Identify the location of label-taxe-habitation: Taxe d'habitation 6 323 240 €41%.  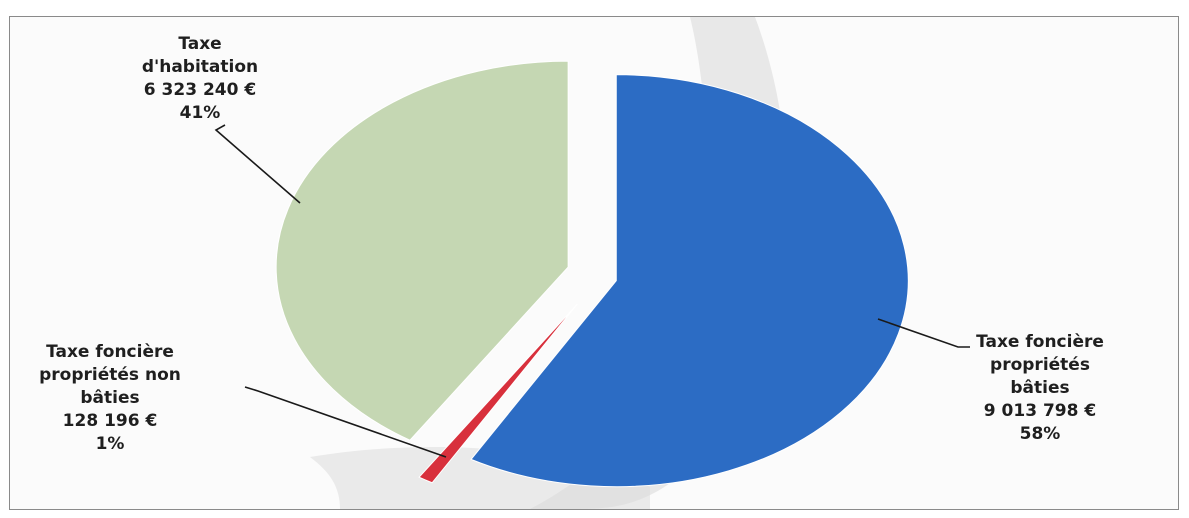
(200, 78).